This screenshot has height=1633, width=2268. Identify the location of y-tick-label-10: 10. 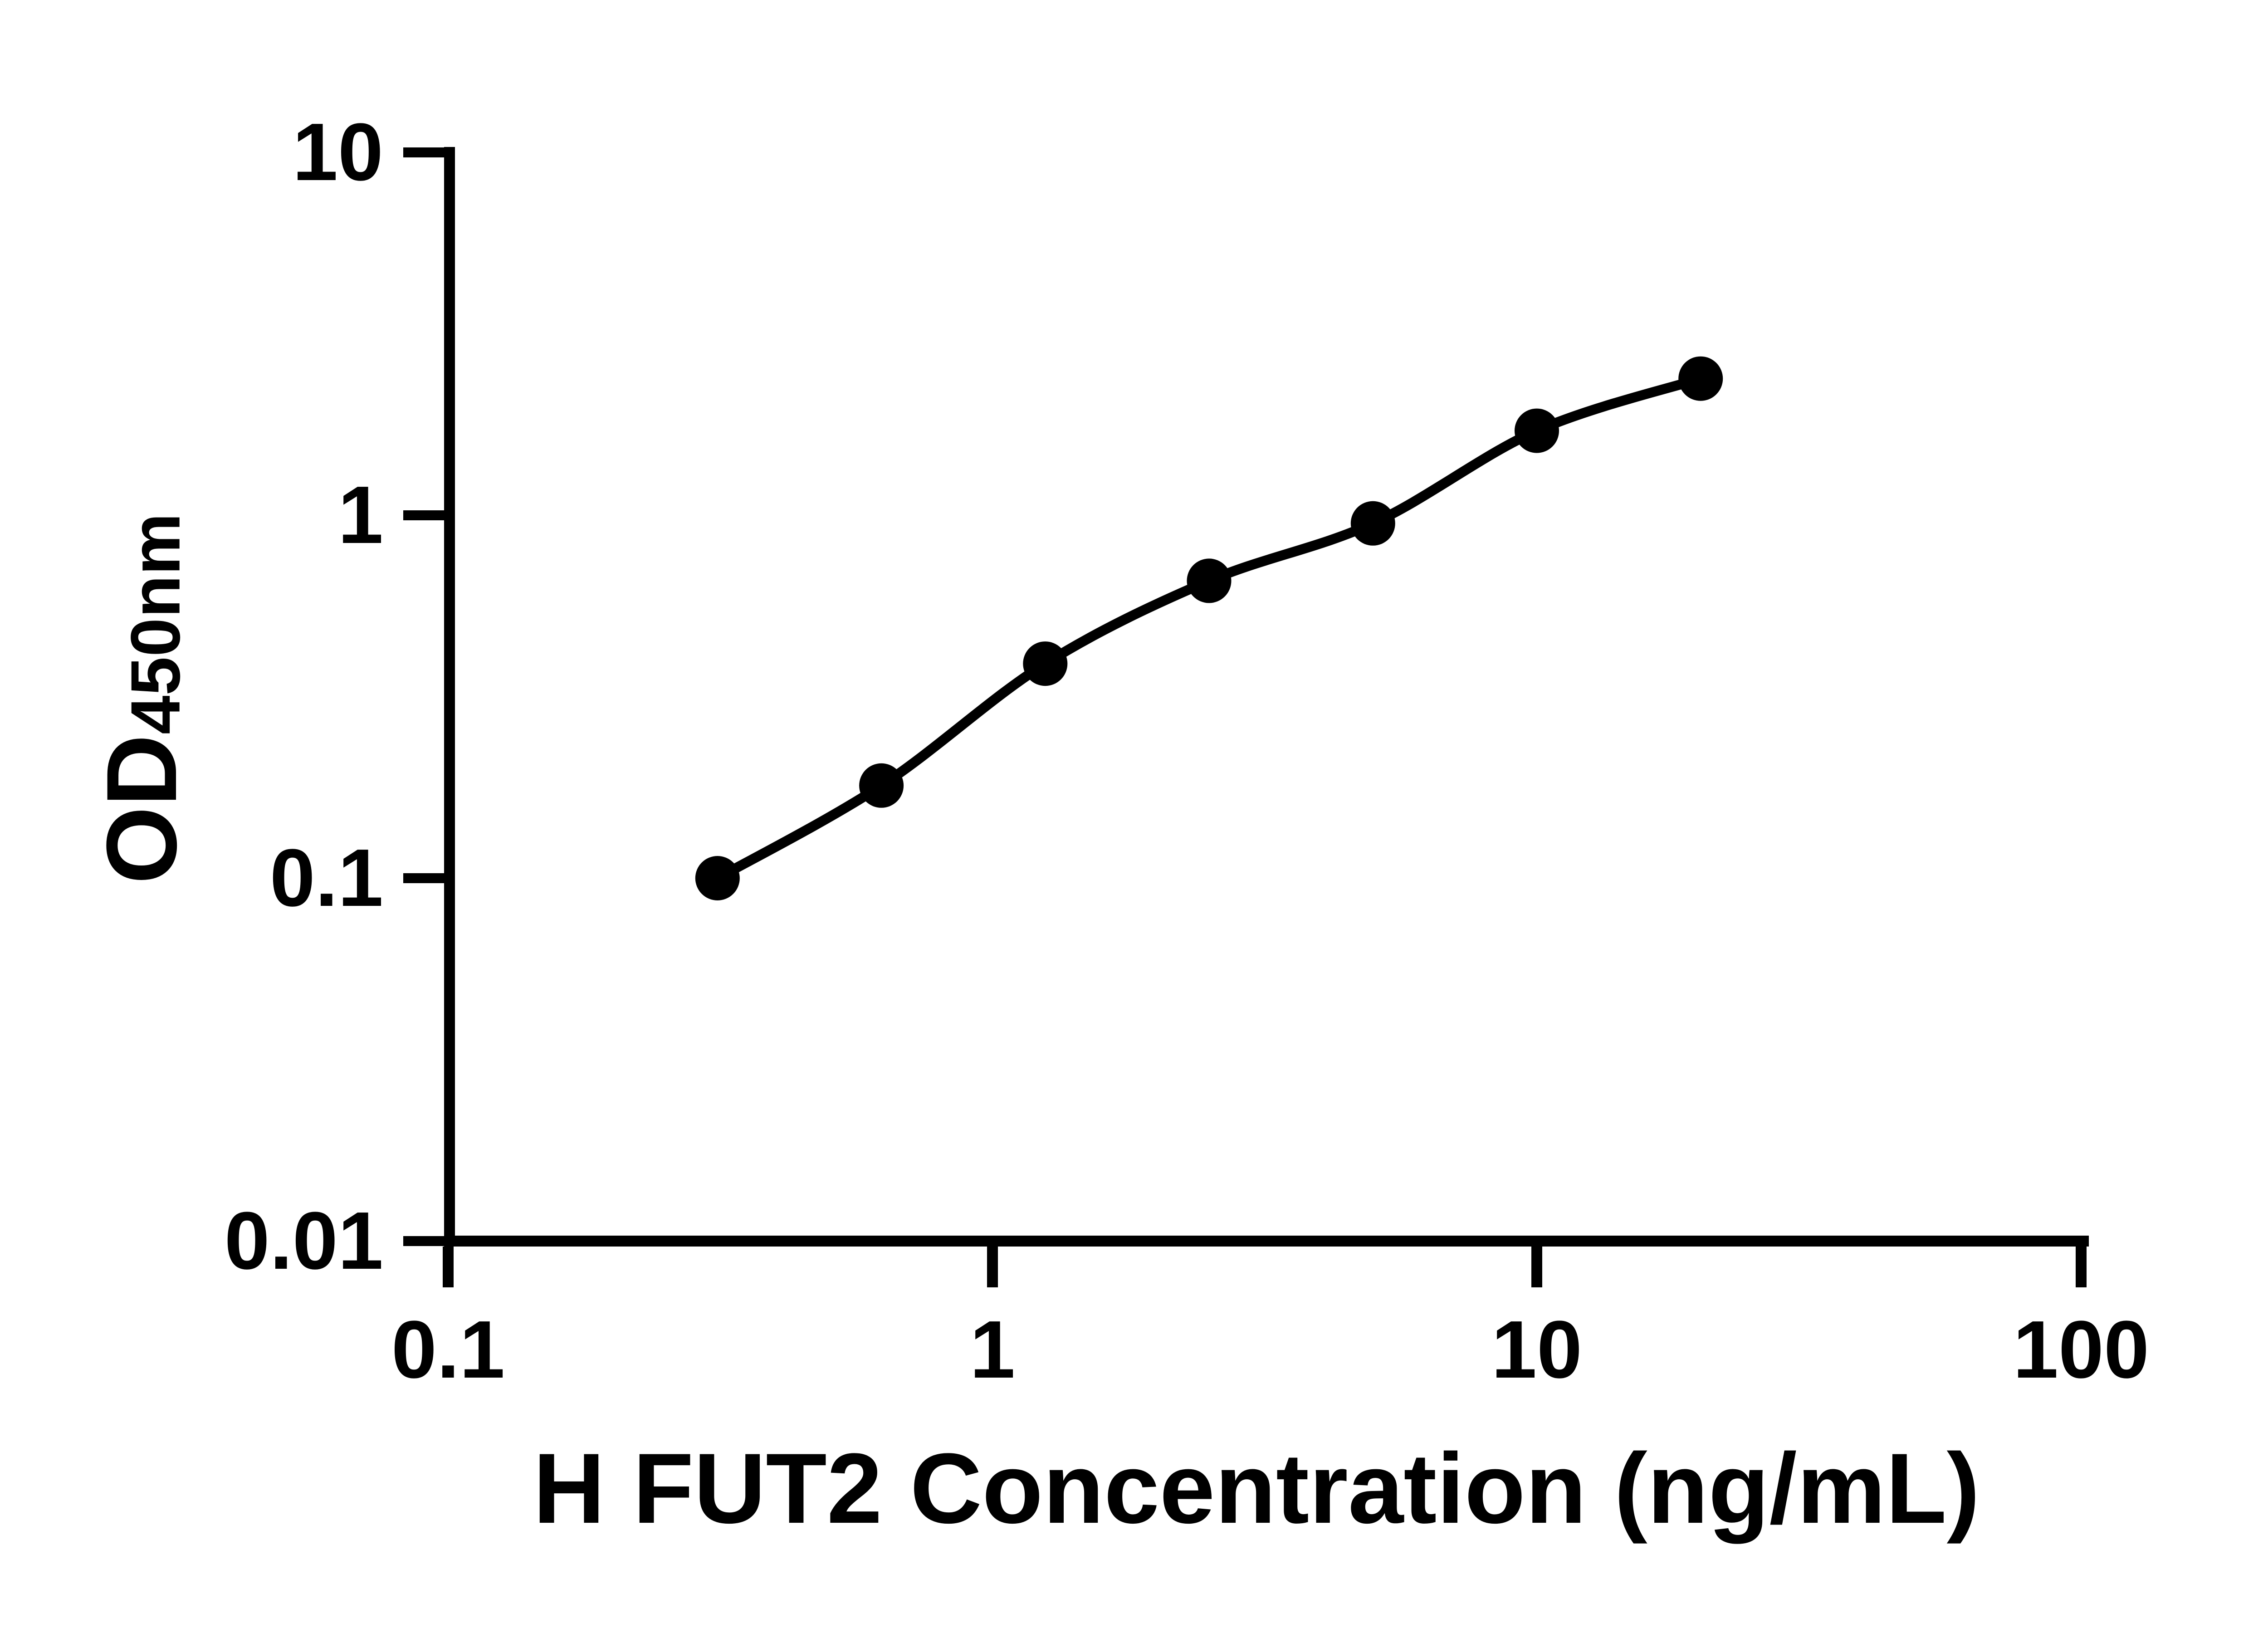
(338, 152).